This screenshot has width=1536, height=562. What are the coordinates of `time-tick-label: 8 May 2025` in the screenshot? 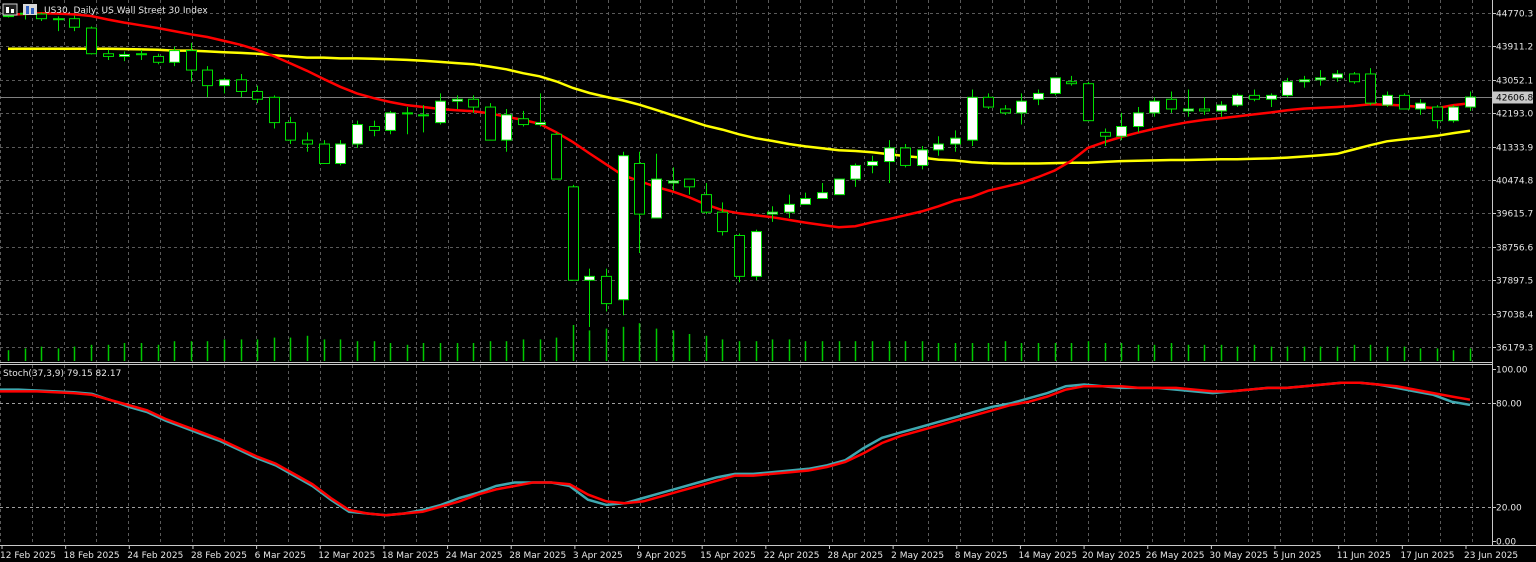 It's located at (981, 556).